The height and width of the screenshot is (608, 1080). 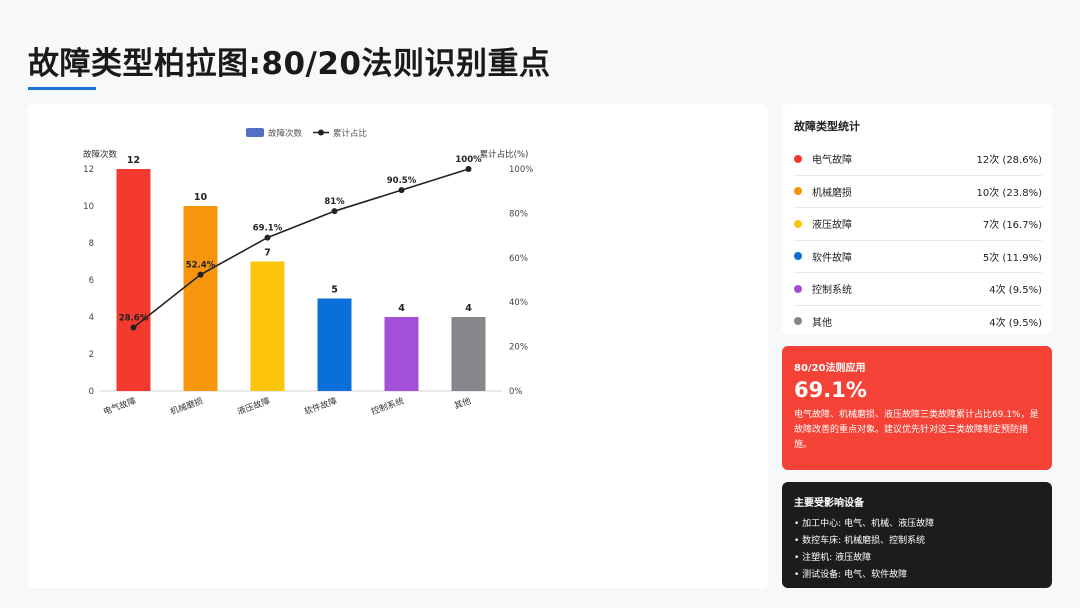 I want to click on stats-value: 10次 (23.8%), so click(x=1009, y=193).